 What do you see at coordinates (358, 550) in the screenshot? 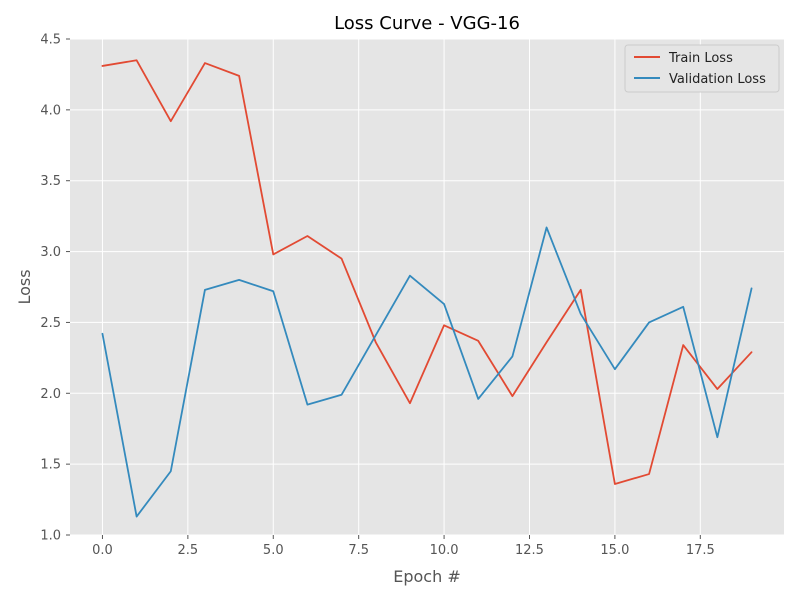
I see `x-tick-label: 7.5` at bounding box center [358, 550].